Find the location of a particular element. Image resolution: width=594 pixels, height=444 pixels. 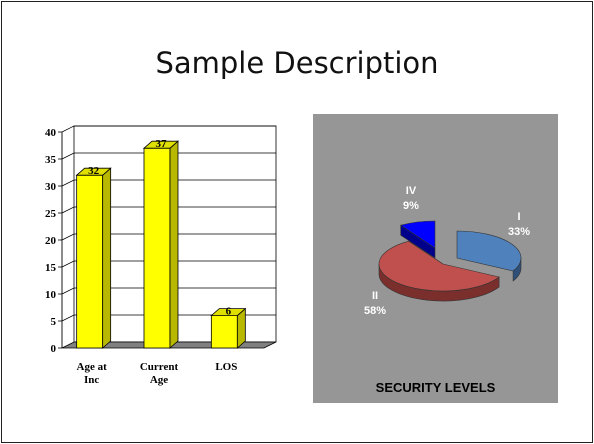

y-tick-label: 5 is located at coordinates (54, 322).